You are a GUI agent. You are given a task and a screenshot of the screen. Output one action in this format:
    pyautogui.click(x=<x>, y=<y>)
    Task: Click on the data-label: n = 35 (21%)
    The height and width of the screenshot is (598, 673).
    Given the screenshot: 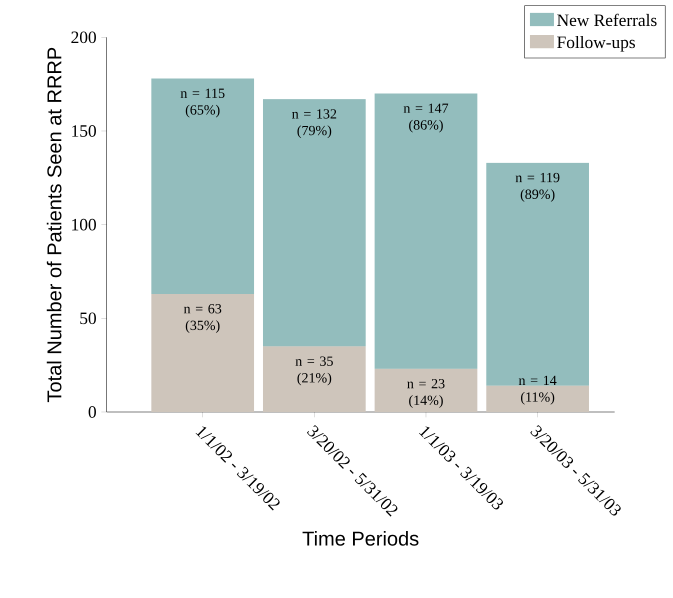 What is the action you would take?
    pyautogui.click(x=314, y=371)
    